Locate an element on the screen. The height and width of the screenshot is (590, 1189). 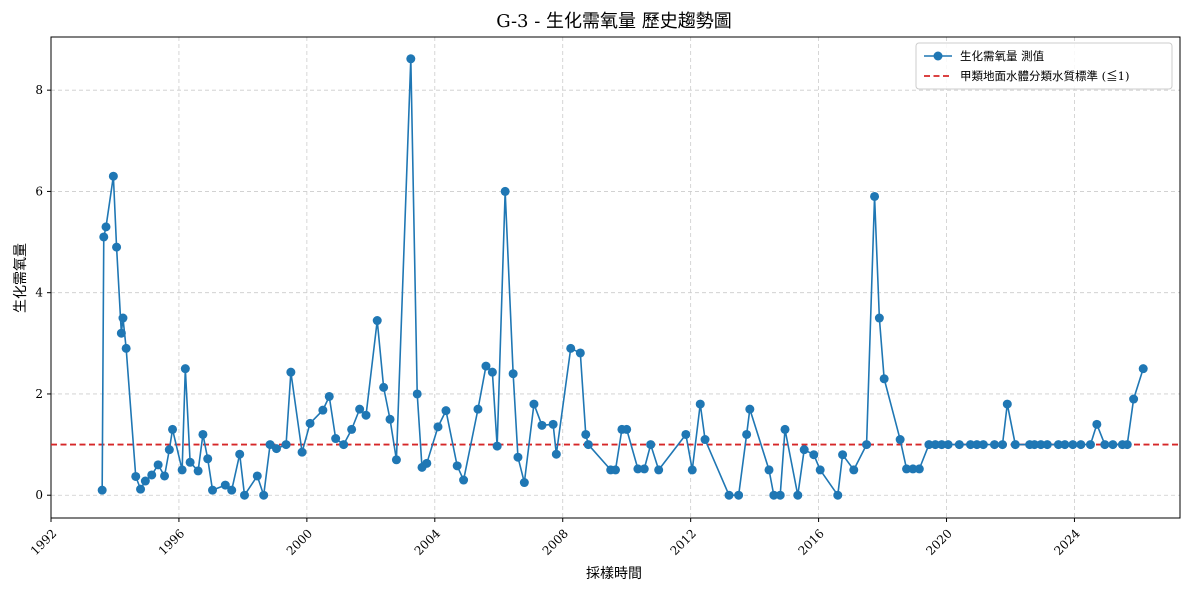
y-tick-label: 8 is located at coordinates (39, 90).